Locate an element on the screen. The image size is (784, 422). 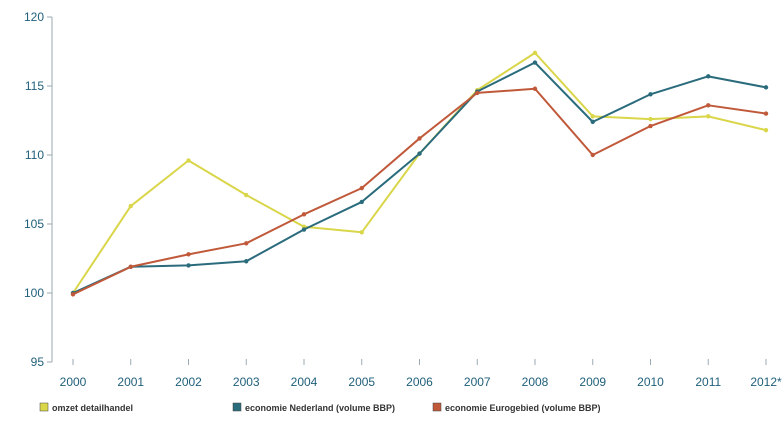
y-tick-label: 115 is located at coordinates (34, 86).